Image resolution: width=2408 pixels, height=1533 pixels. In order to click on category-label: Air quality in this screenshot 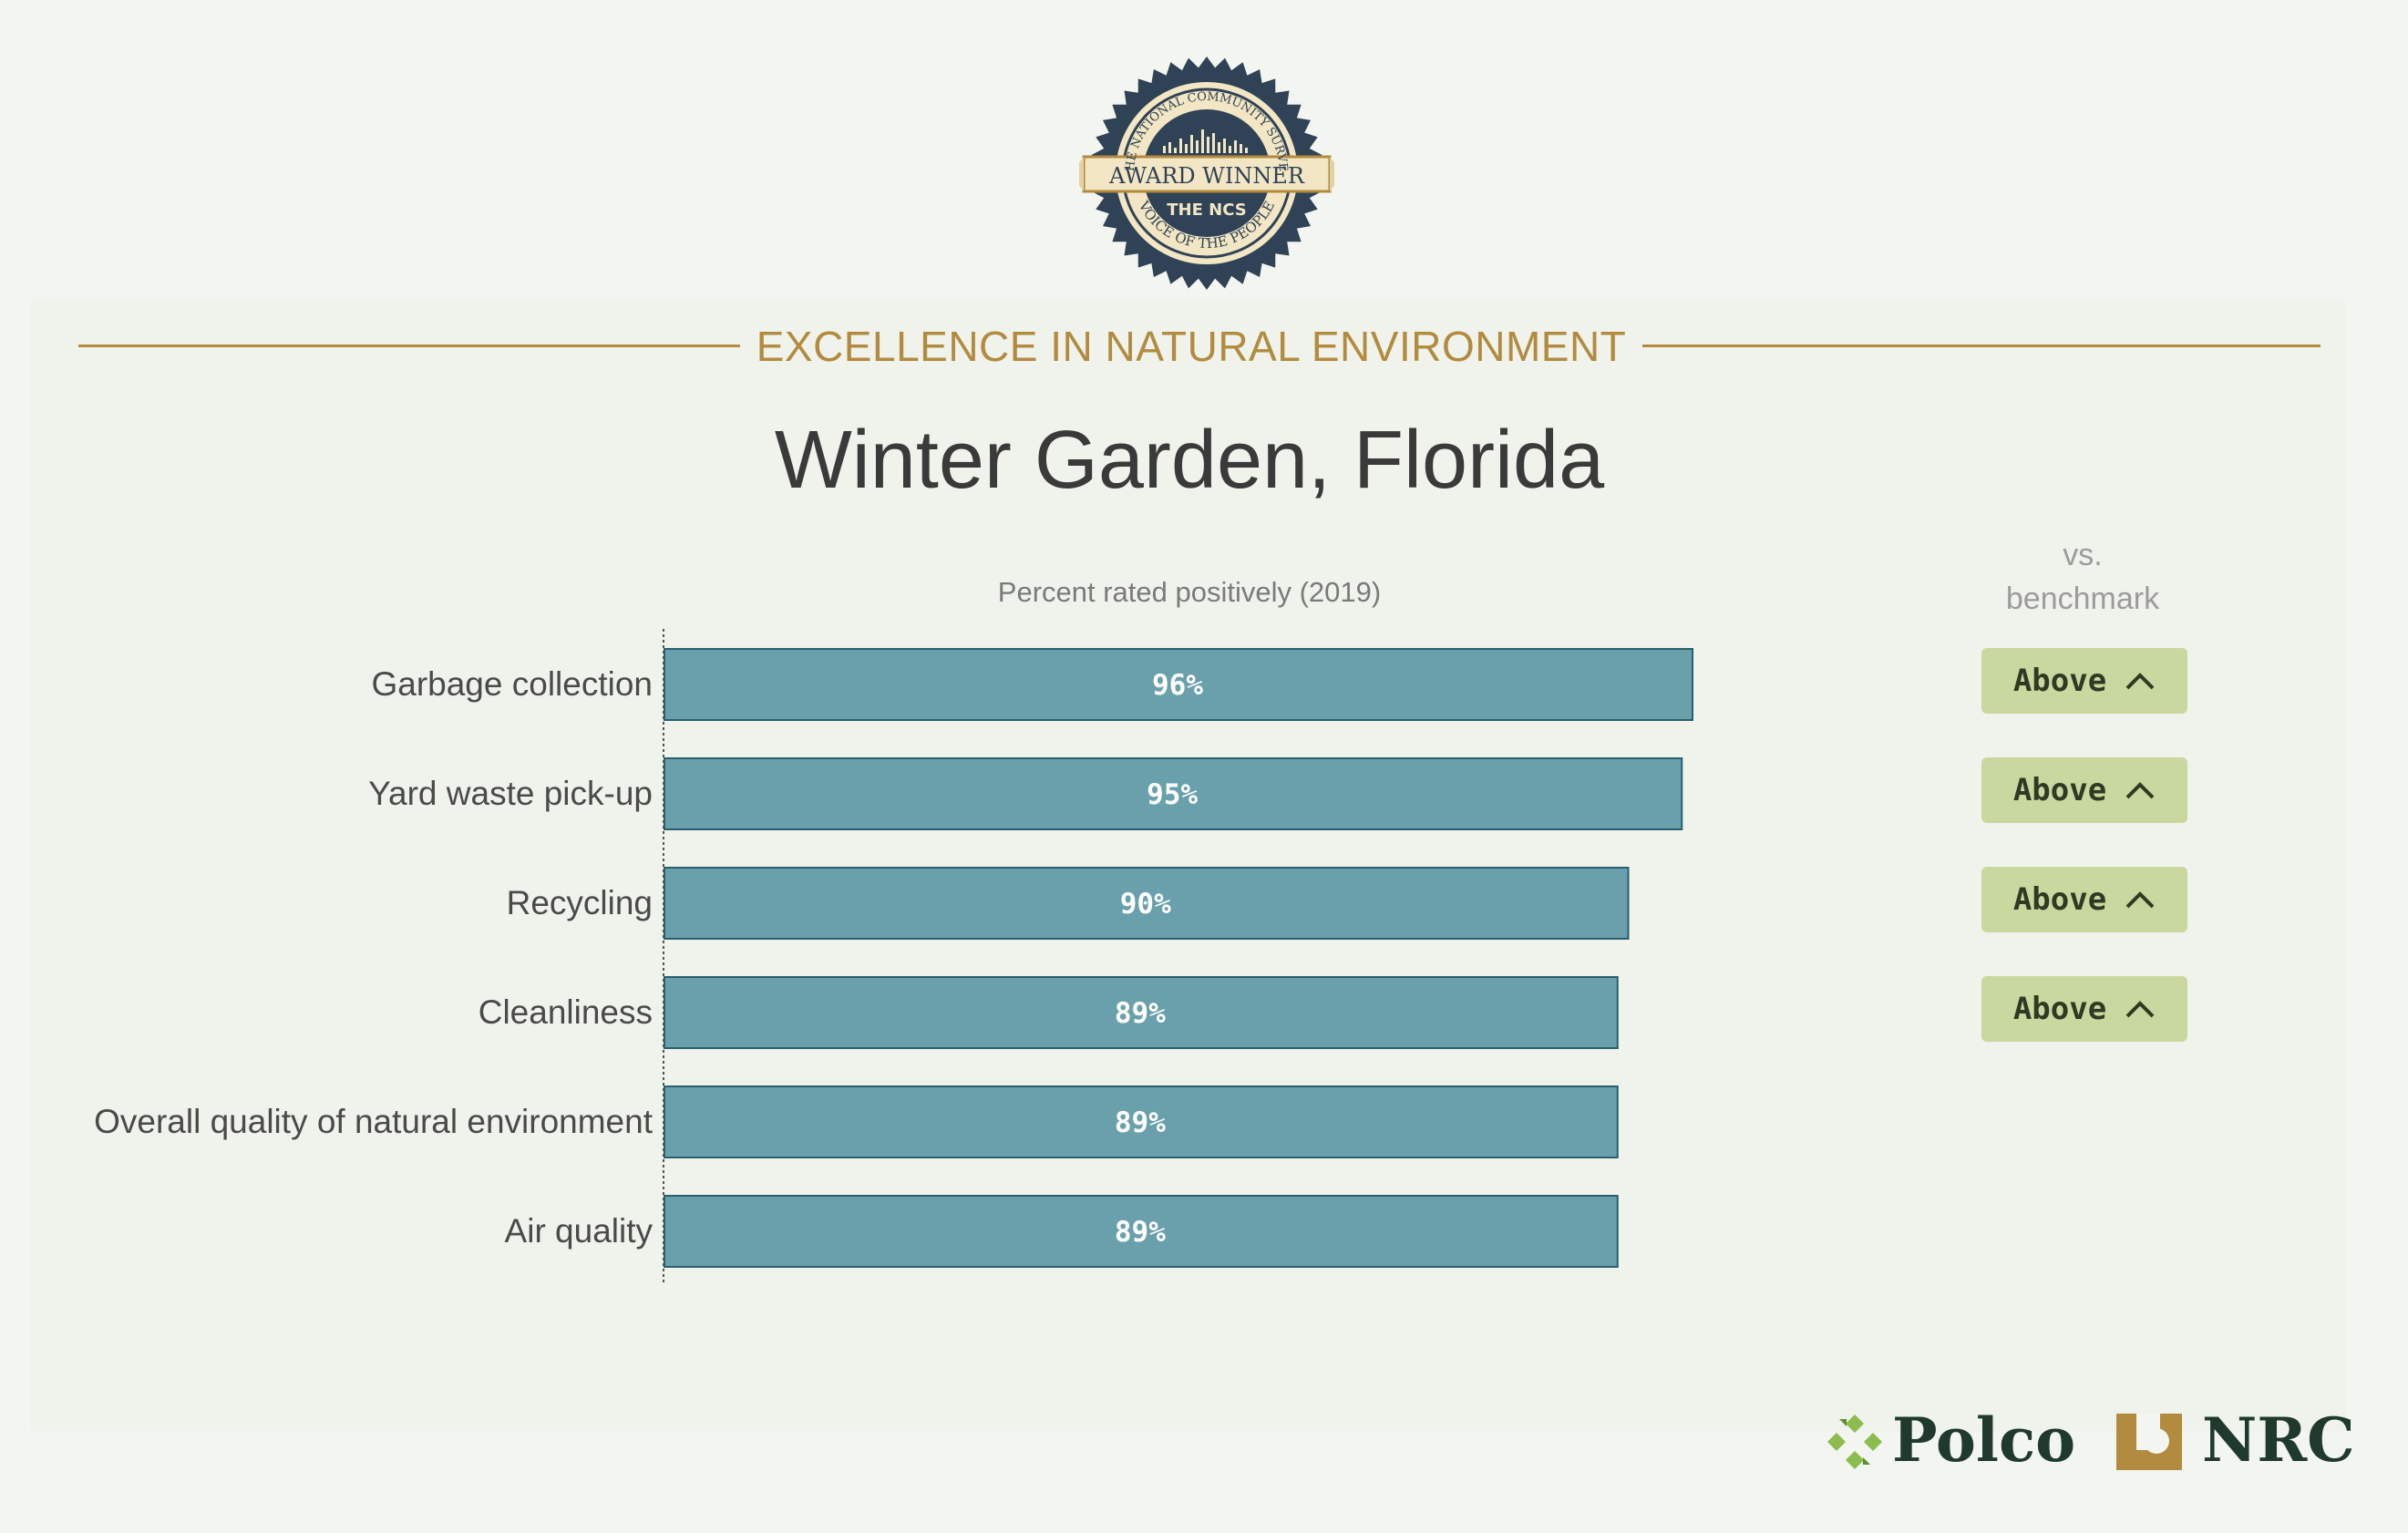, I will do `click(579, 1231)`.